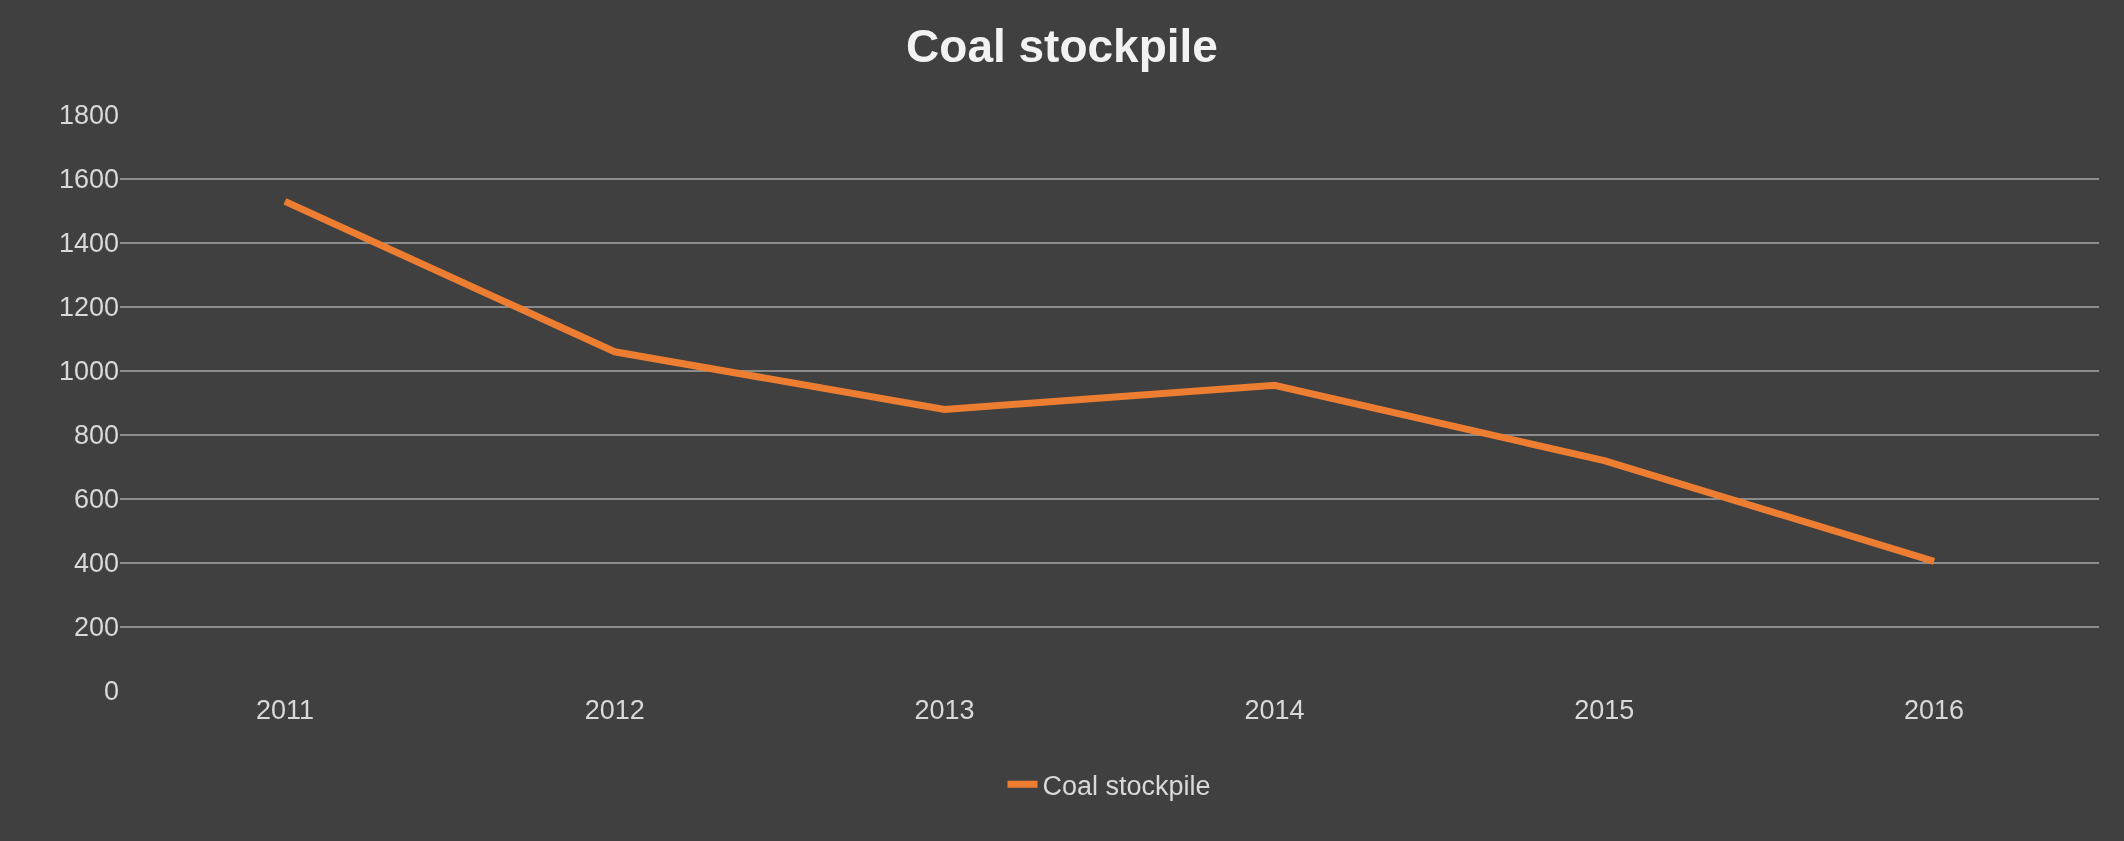 This screenshot has height=841, width=2124. Describe the element at coordinates (88, 115) in the screenshot. I see `y-tick-label: 1800` at that location.